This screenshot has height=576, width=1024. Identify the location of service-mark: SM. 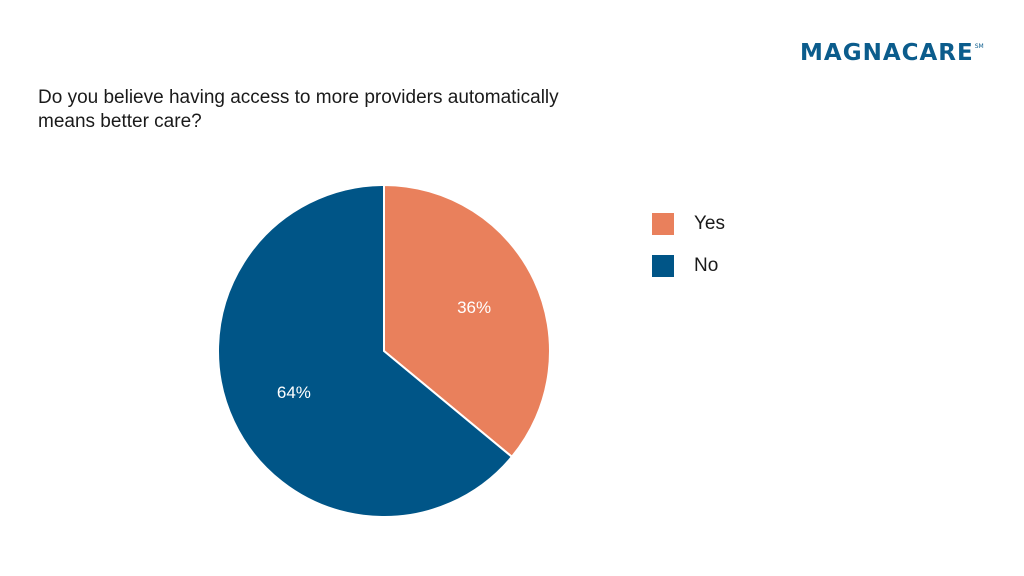
(979, 46).